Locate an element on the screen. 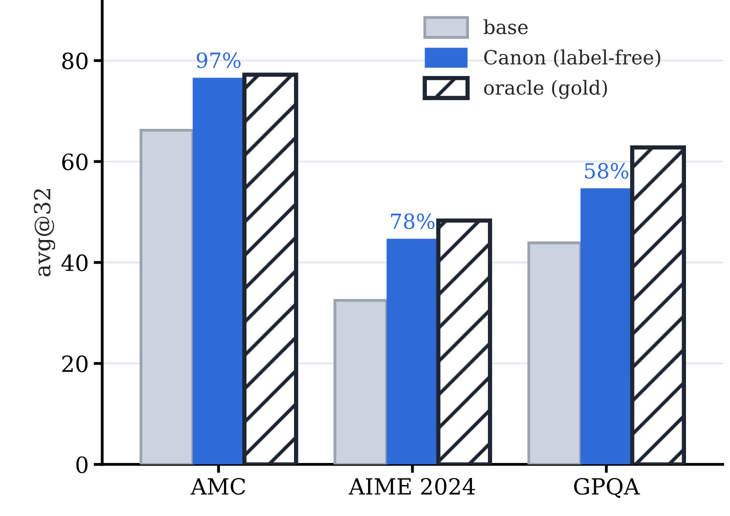  legend-label: Canon (label-free) is located at coordinates (572, 59).